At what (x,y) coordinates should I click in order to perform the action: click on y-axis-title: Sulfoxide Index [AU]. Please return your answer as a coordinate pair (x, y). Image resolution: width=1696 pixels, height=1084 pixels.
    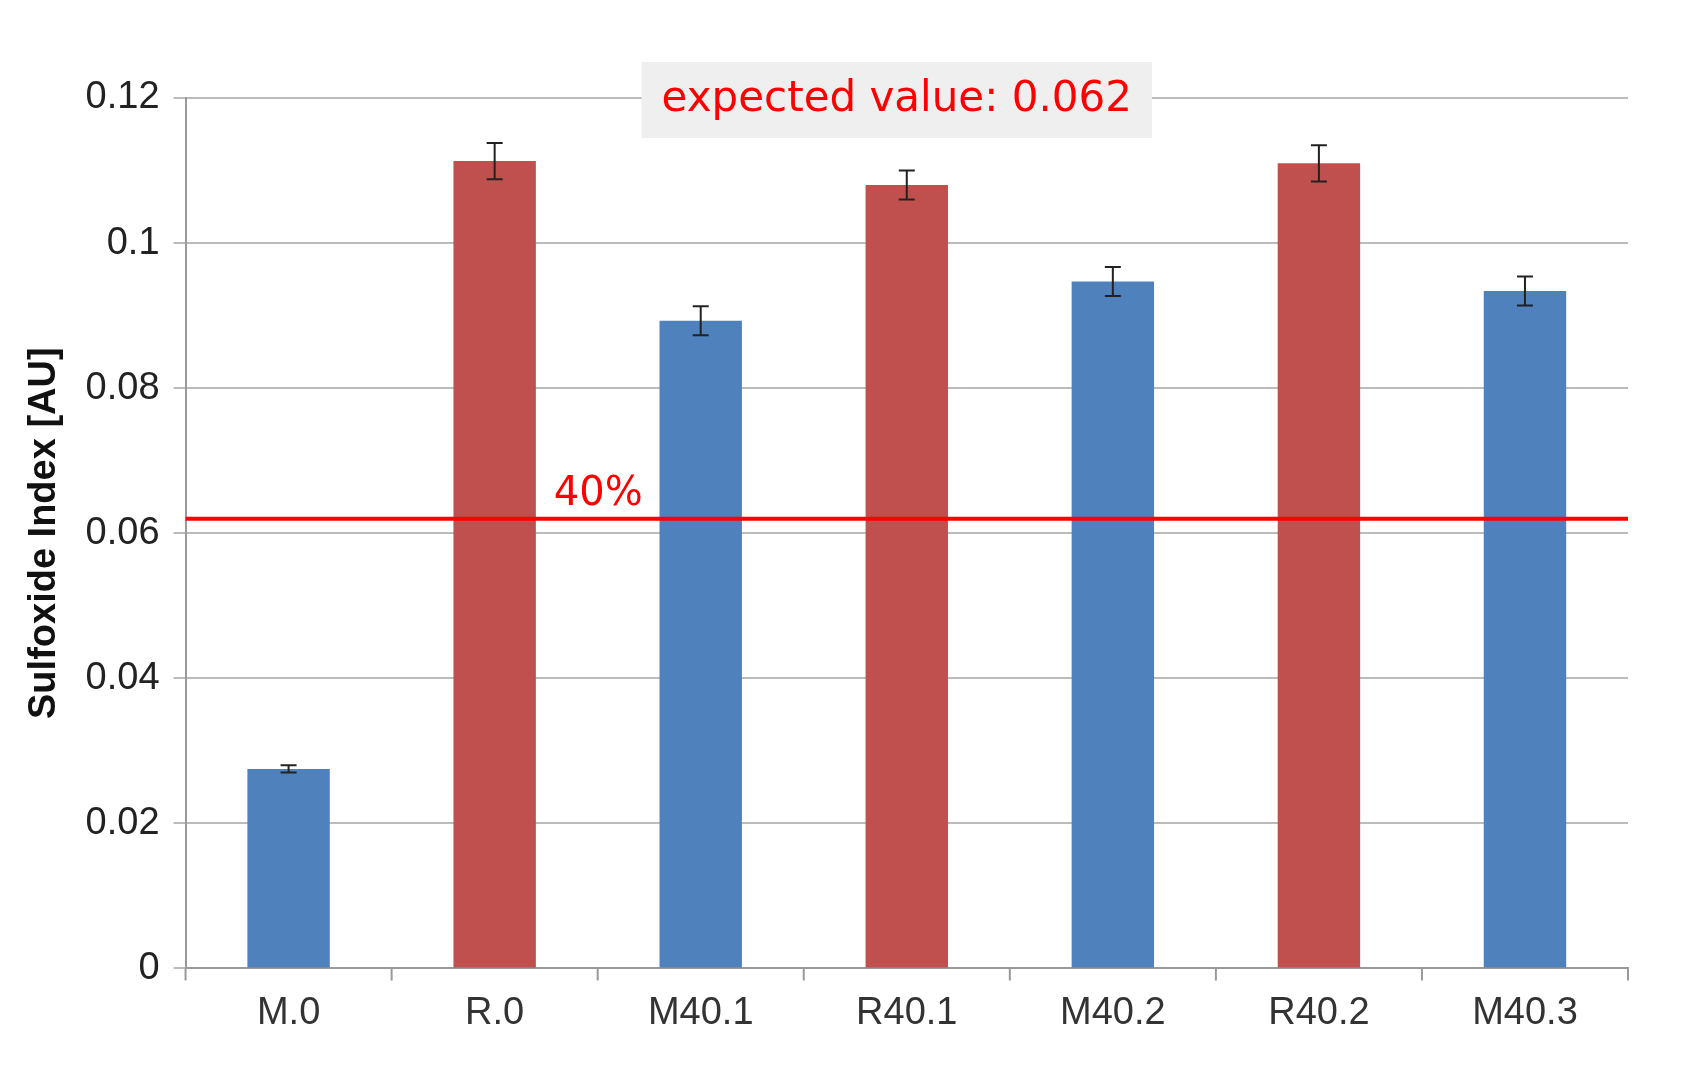
    Looking at the image, I should click on (42, 533).